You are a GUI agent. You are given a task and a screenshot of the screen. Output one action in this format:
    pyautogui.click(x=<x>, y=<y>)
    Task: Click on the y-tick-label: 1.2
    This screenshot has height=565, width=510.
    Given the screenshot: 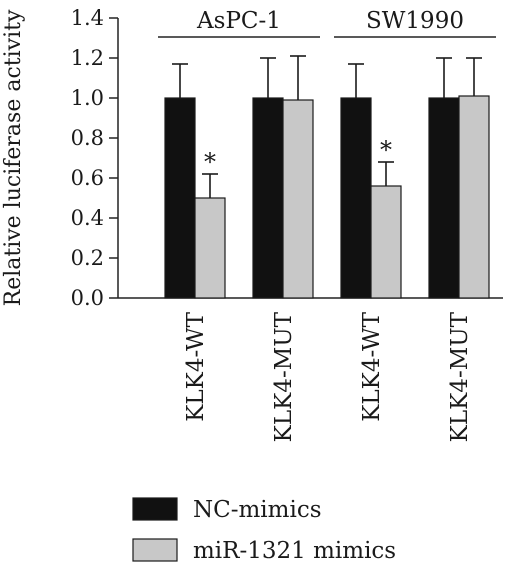 What is the action you would take?
    pyautogui.click(x=87, y=58)
    